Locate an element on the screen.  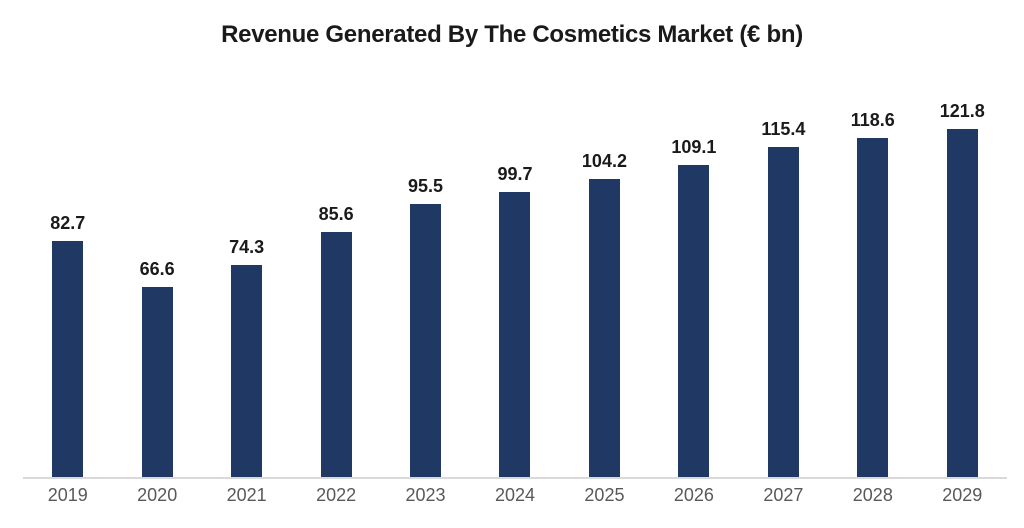
bar-column: 74.3 is located at coordinates (246, 238).